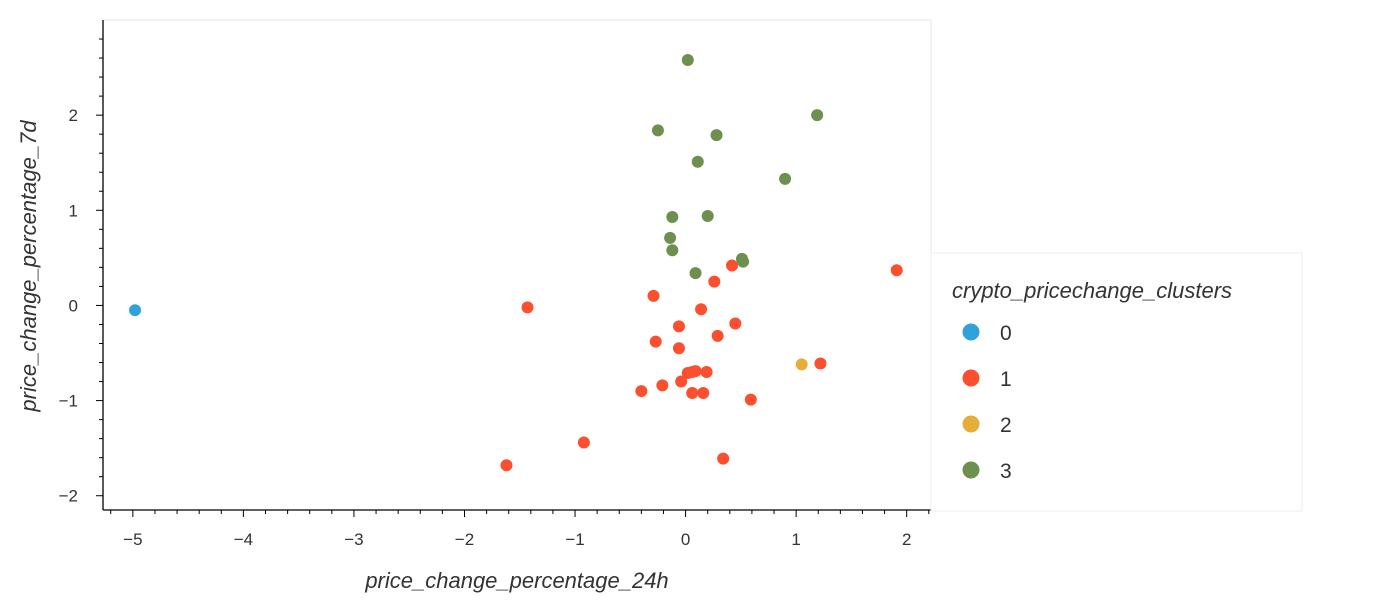 The image size is (1400, 600). I want to click on x-tick-label: −3, so click(353, 539).